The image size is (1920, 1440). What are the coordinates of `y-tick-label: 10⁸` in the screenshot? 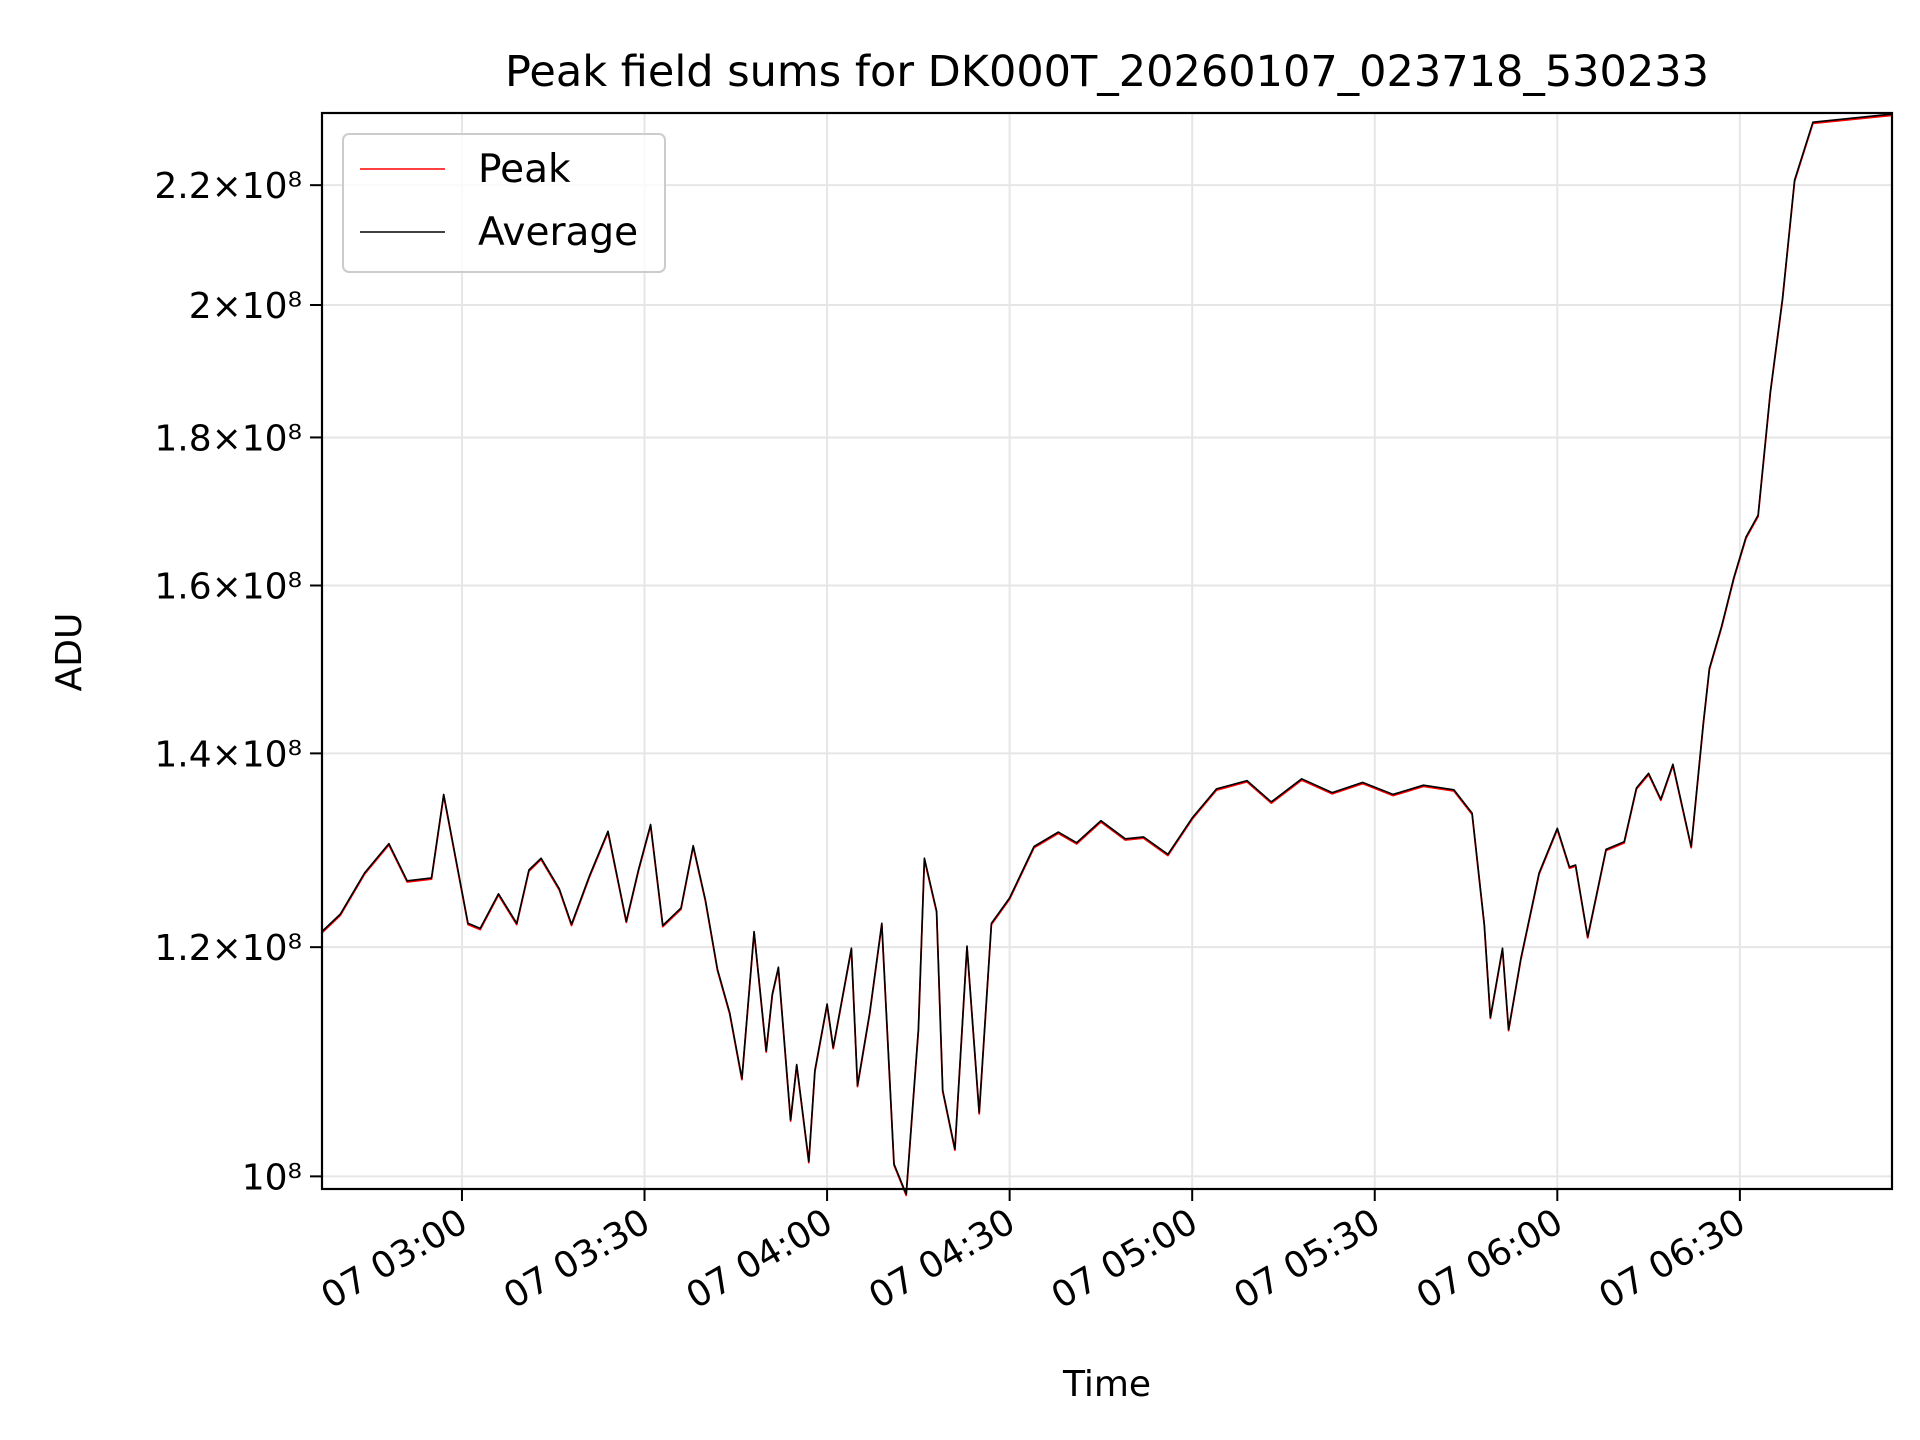 It's located at (272, 1177).